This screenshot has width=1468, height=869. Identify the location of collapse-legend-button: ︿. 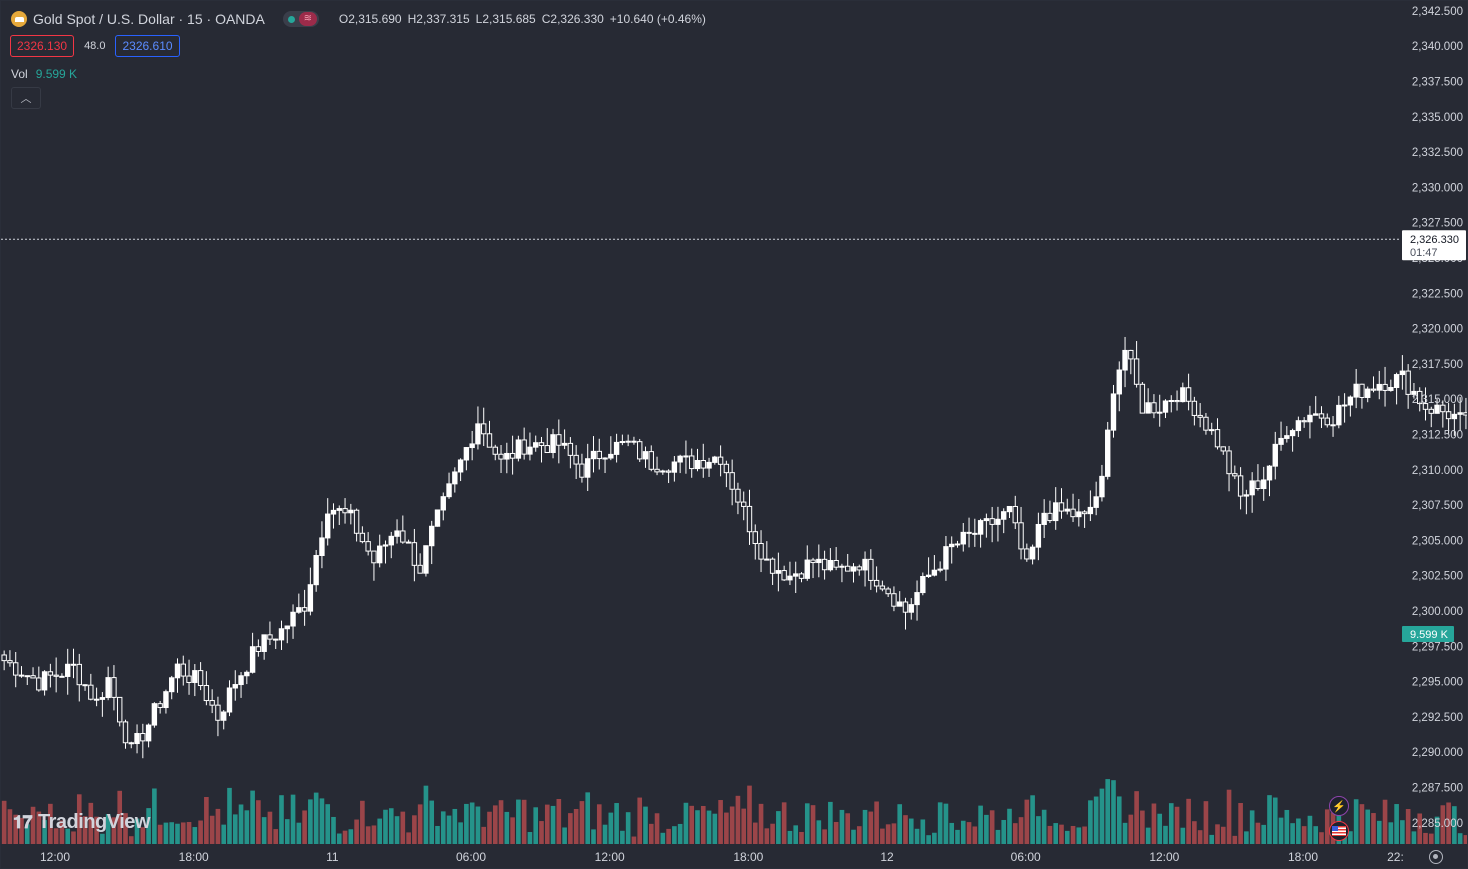
(26, 98).